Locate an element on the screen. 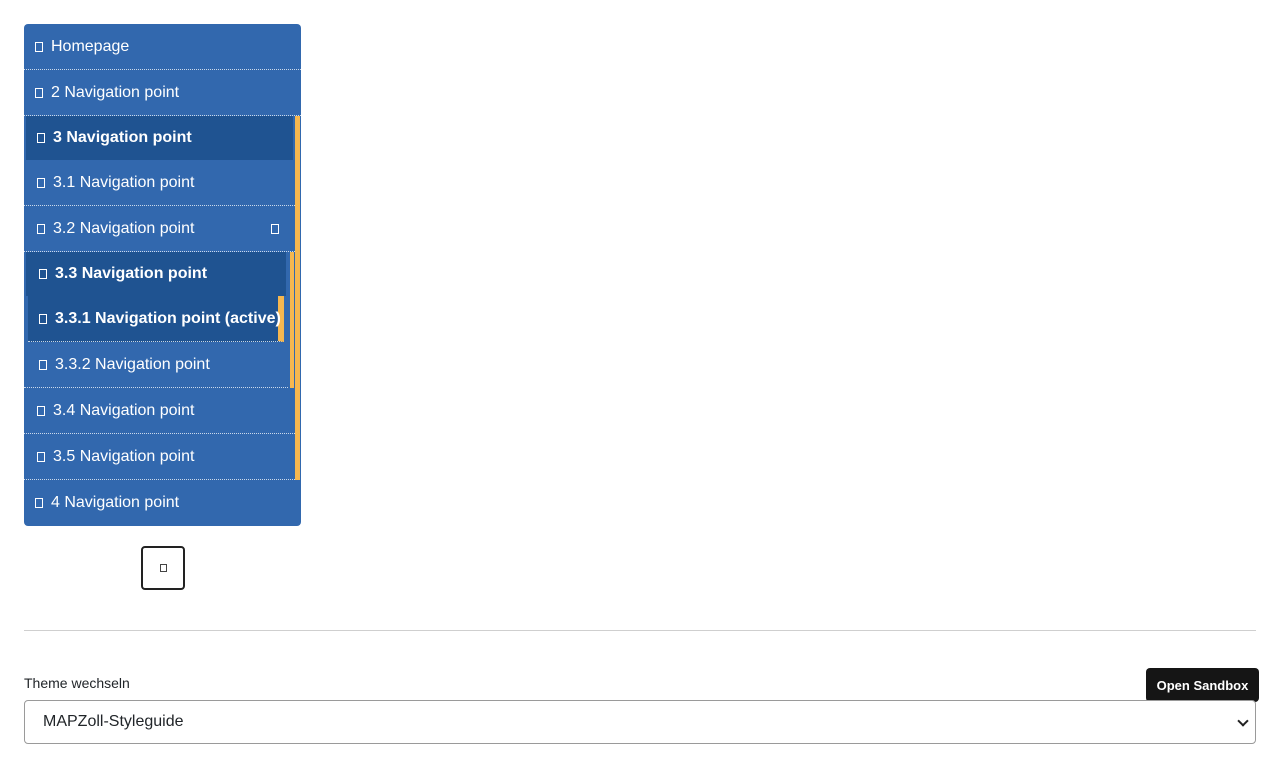 The image size is (1280, 768). nav-item-3-2: 3.2 Navigation point is located at coordinates (159, 229).